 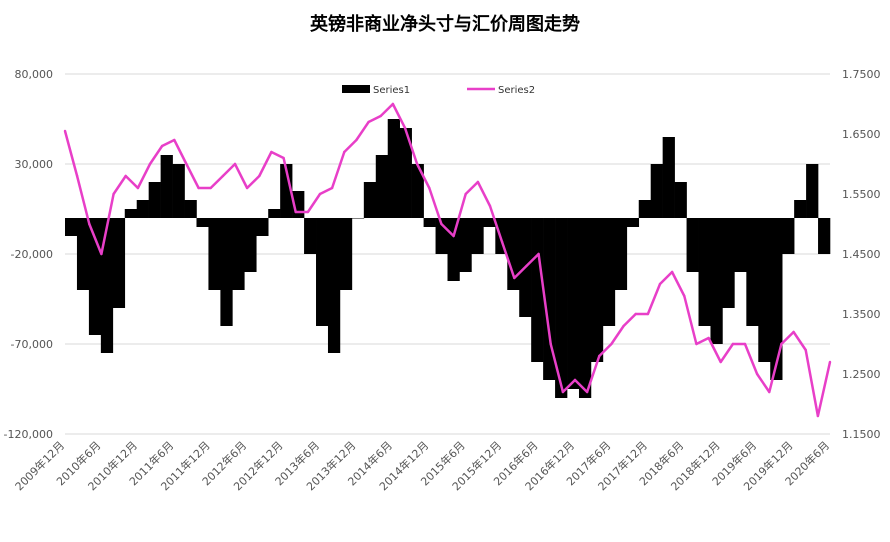 What do you see at coordinates (444, 24) in the screenshot?
I see `chart-title: 英镑非商业净头寸与汇价周图走势` at bounding box center [444, 24].